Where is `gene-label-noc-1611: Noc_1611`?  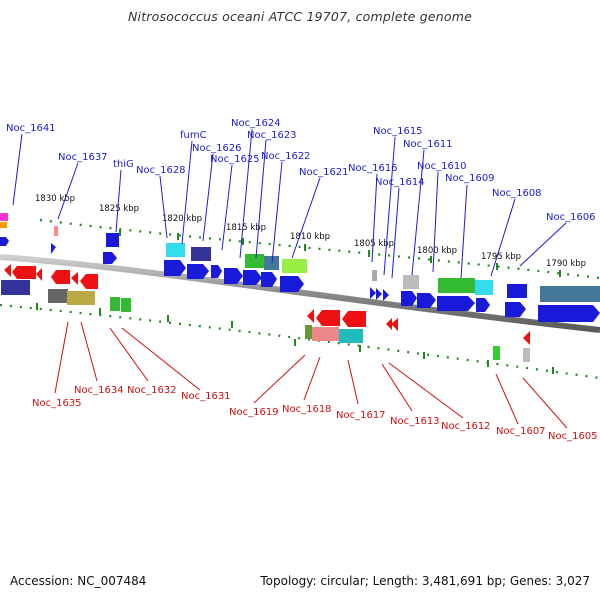 gene-label-noc-1611: Noc_1611 is located at coordinates (428, 144).